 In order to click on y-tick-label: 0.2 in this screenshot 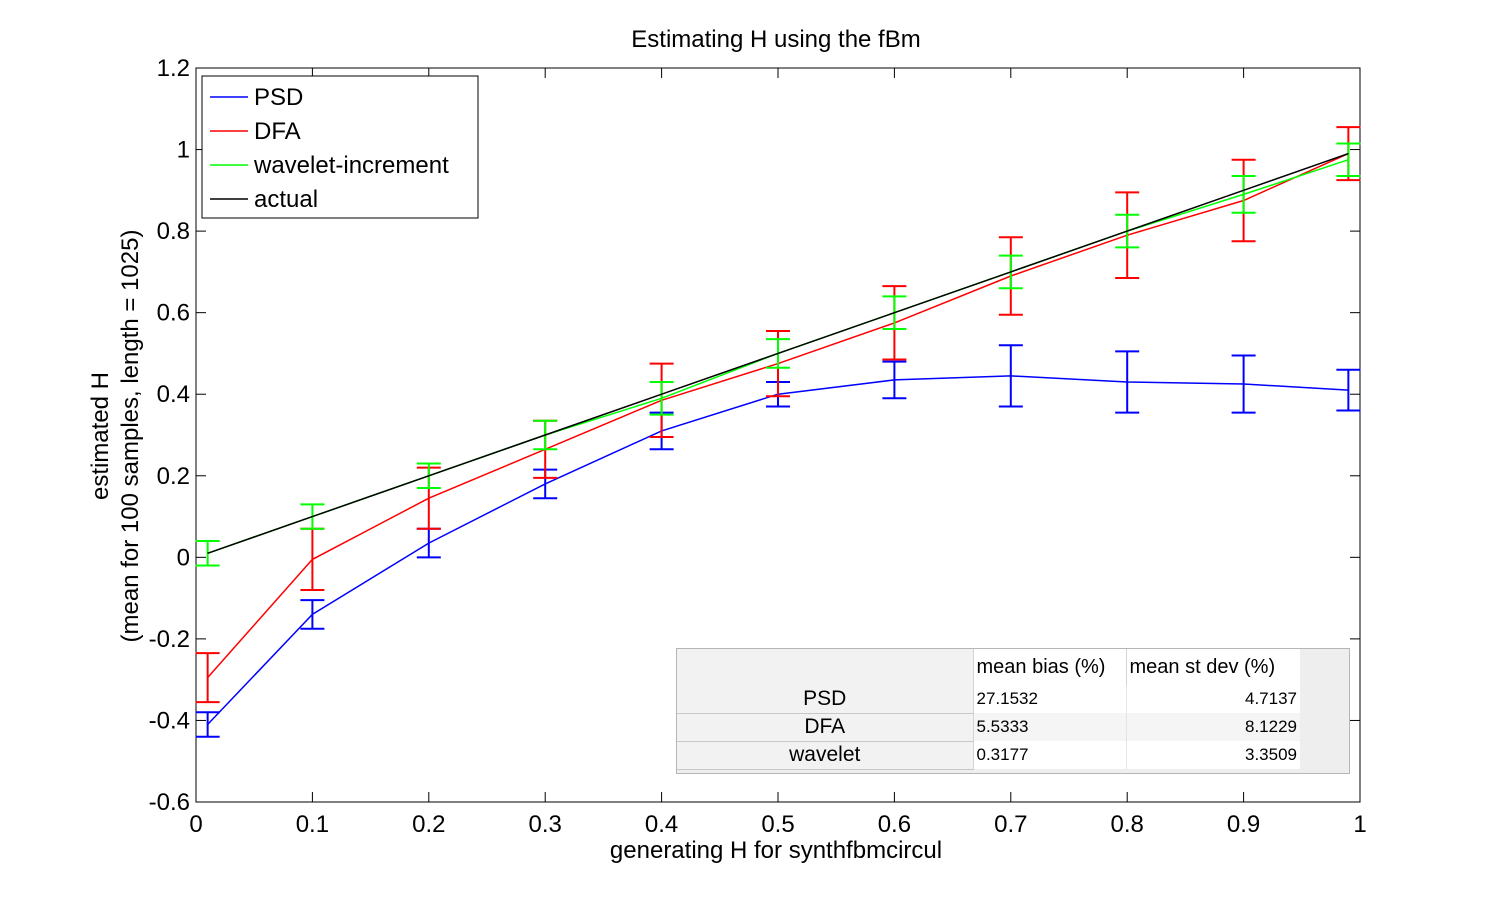, I will do `click(173, 476)`.